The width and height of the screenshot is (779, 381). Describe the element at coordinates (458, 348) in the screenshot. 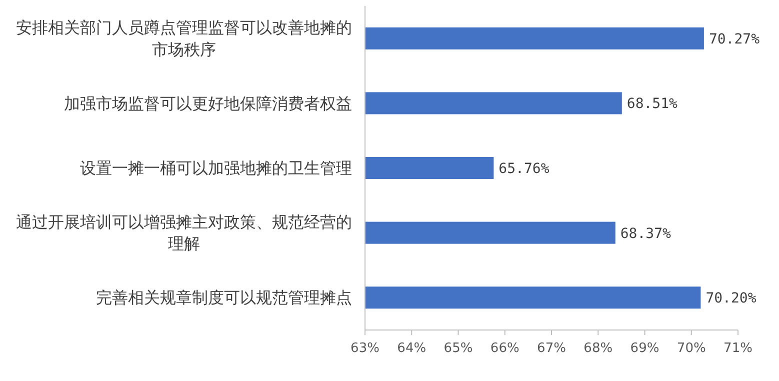

I see `x-tick-label: 65%` at that location.